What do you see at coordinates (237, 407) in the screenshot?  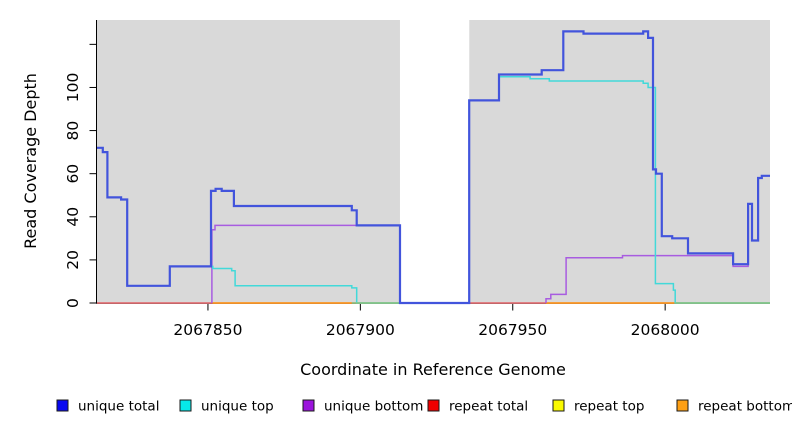 I see `legend-label-unique-top: unique top` at bounding box center [237, 407].